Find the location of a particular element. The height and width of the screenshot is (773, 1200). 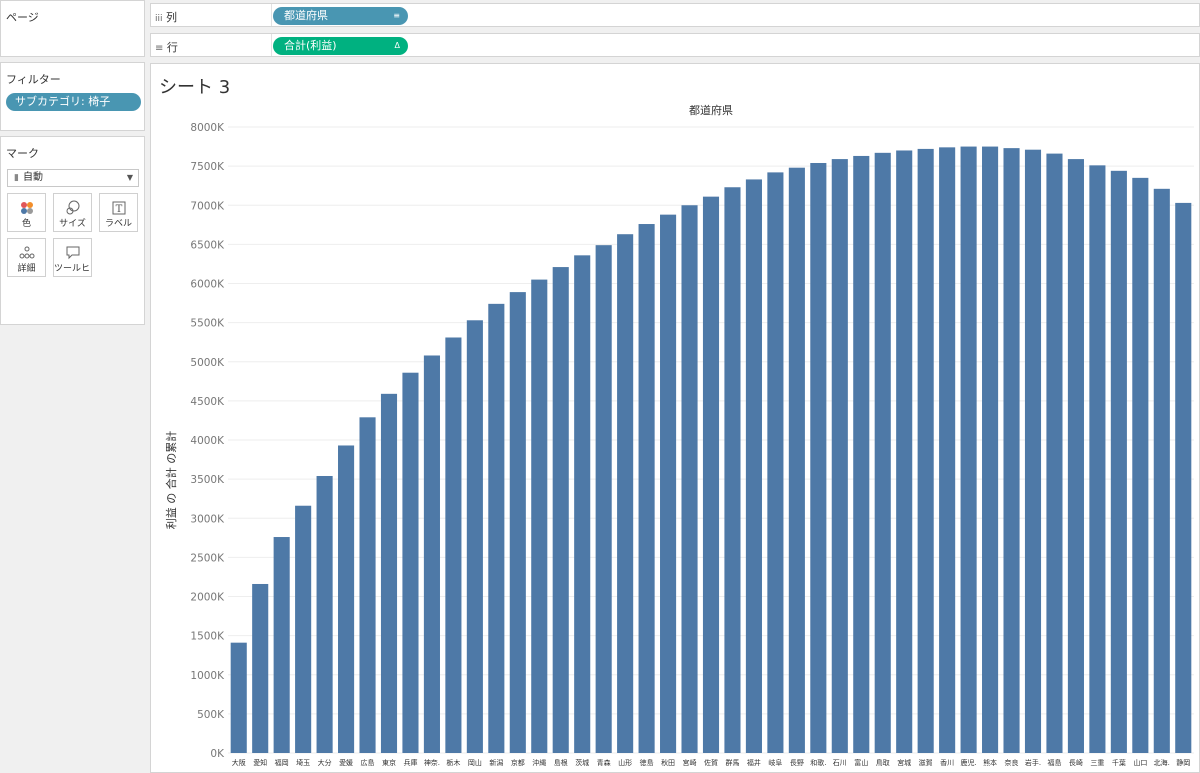

x-tick-label: 栃木 is located at coordinates (453, 762).